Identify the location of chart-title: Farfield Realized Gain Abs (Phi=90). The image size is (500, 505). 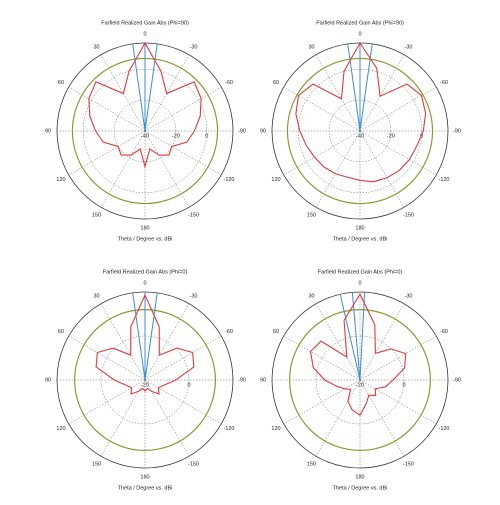
(145, 23).